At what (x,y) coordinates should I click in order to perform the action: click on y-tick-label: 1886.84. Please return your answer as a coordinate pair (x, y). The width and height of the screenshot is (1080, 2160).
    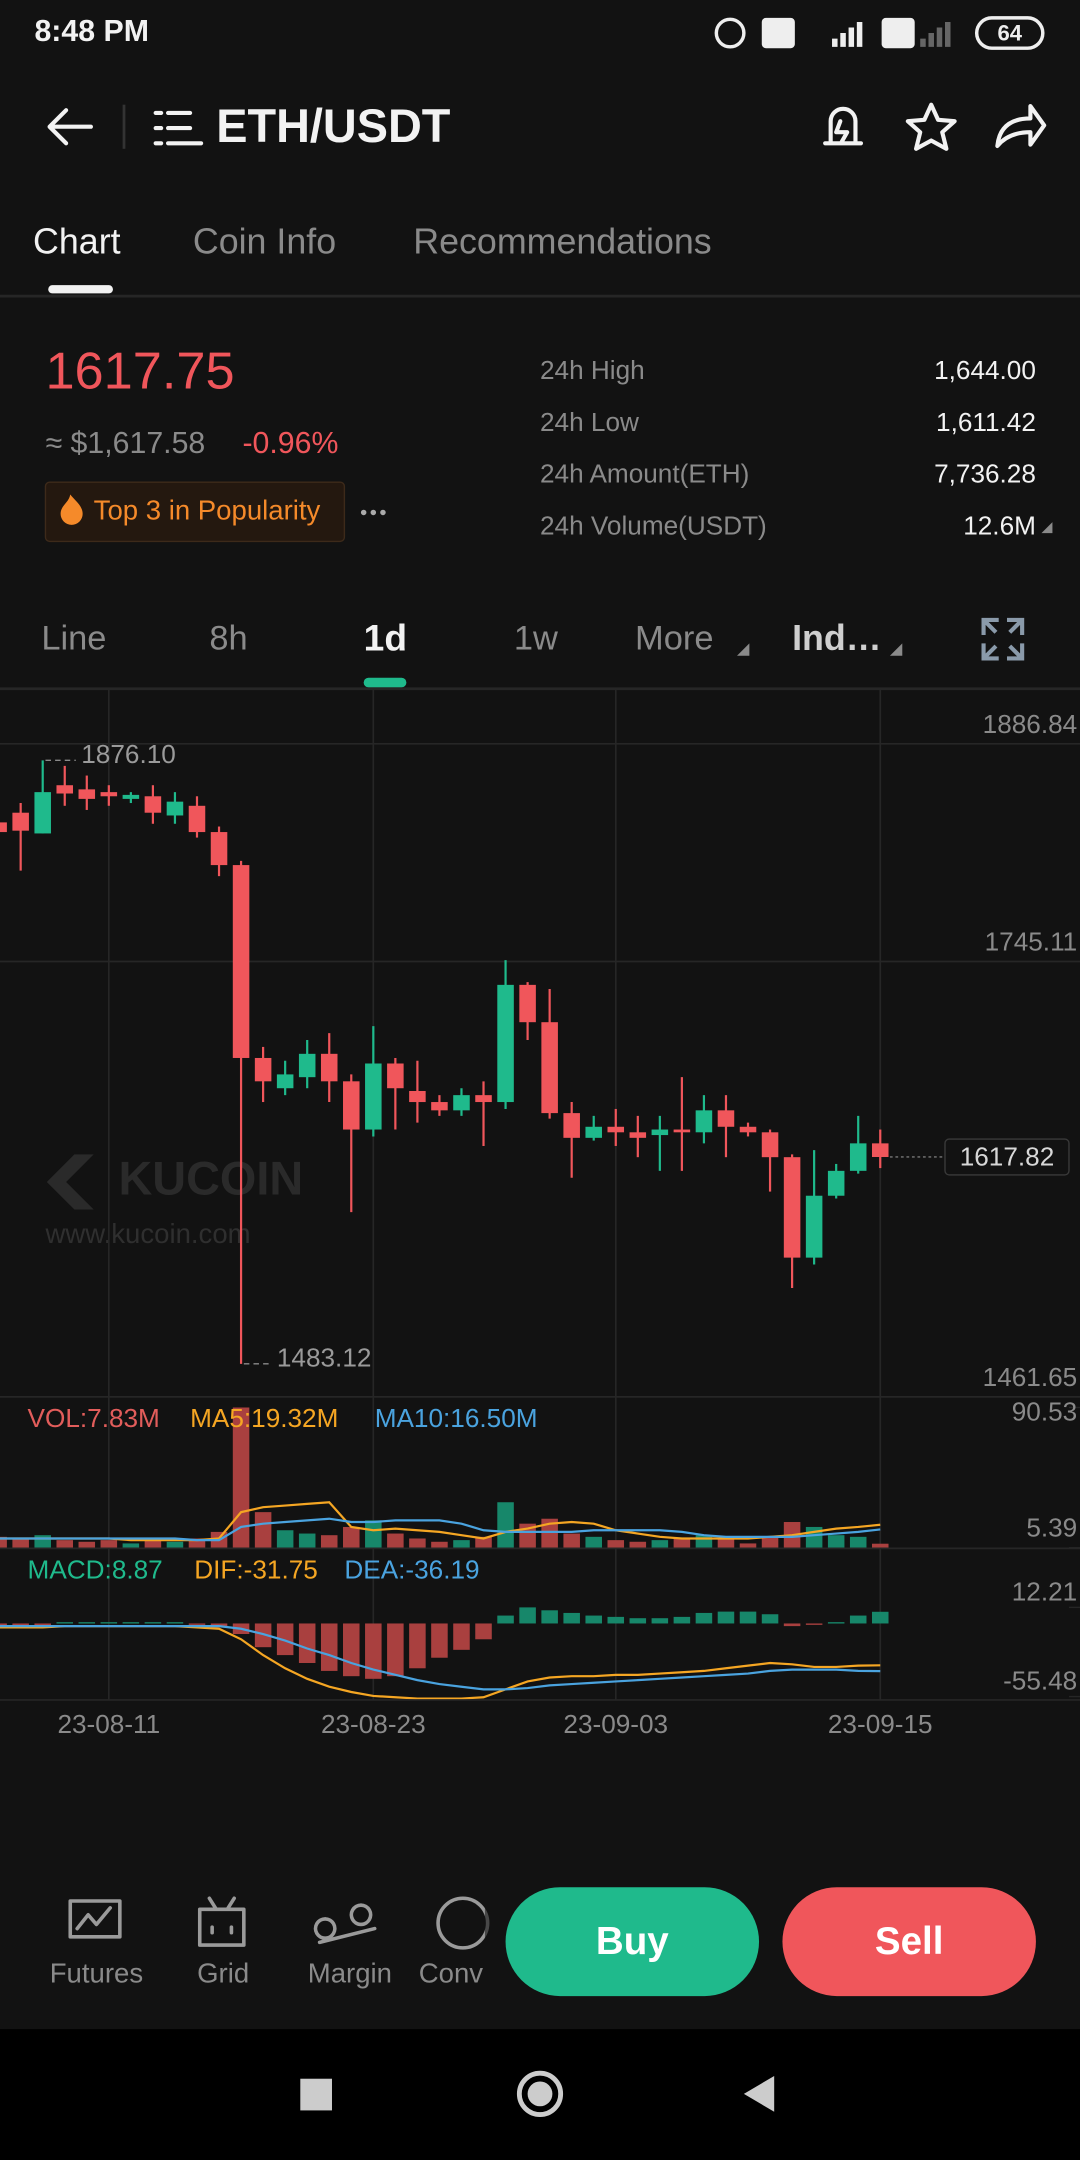
    Looking at the image, I should click on (1030, 724).